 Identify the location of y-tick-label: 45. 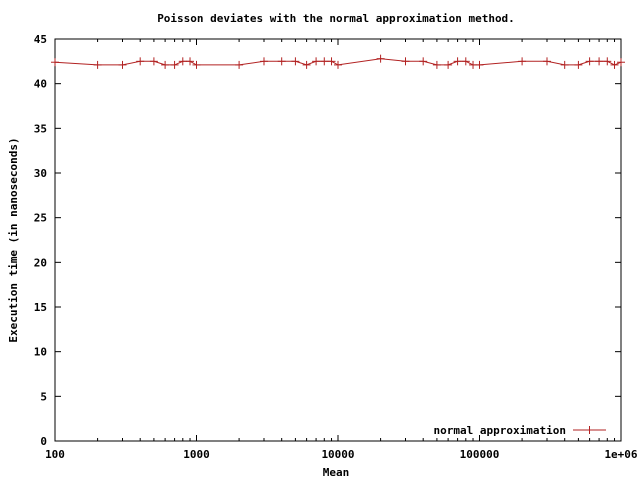
(40, 39).